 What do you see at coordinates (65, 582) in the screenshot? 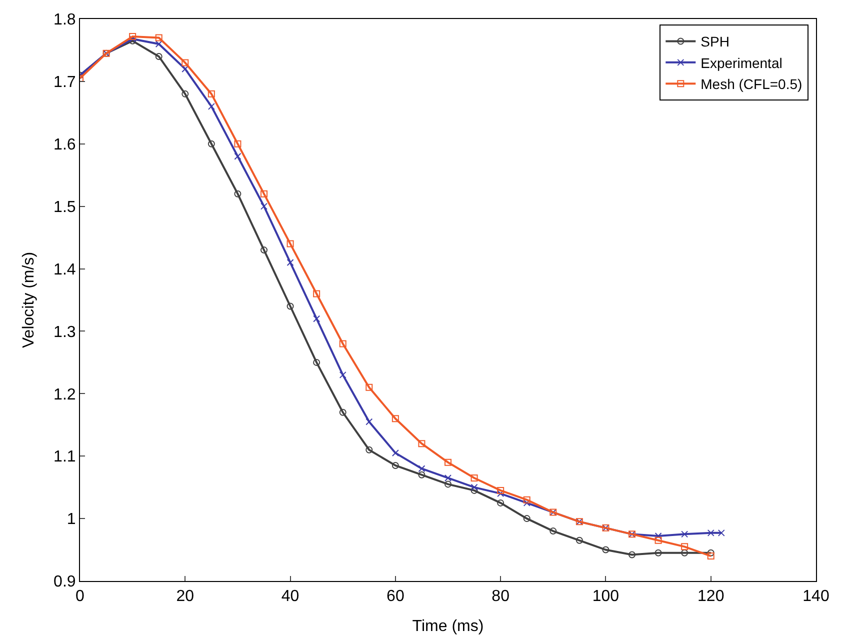
I see `y-tick-label: 0.9` at bounding box center [65, 582].